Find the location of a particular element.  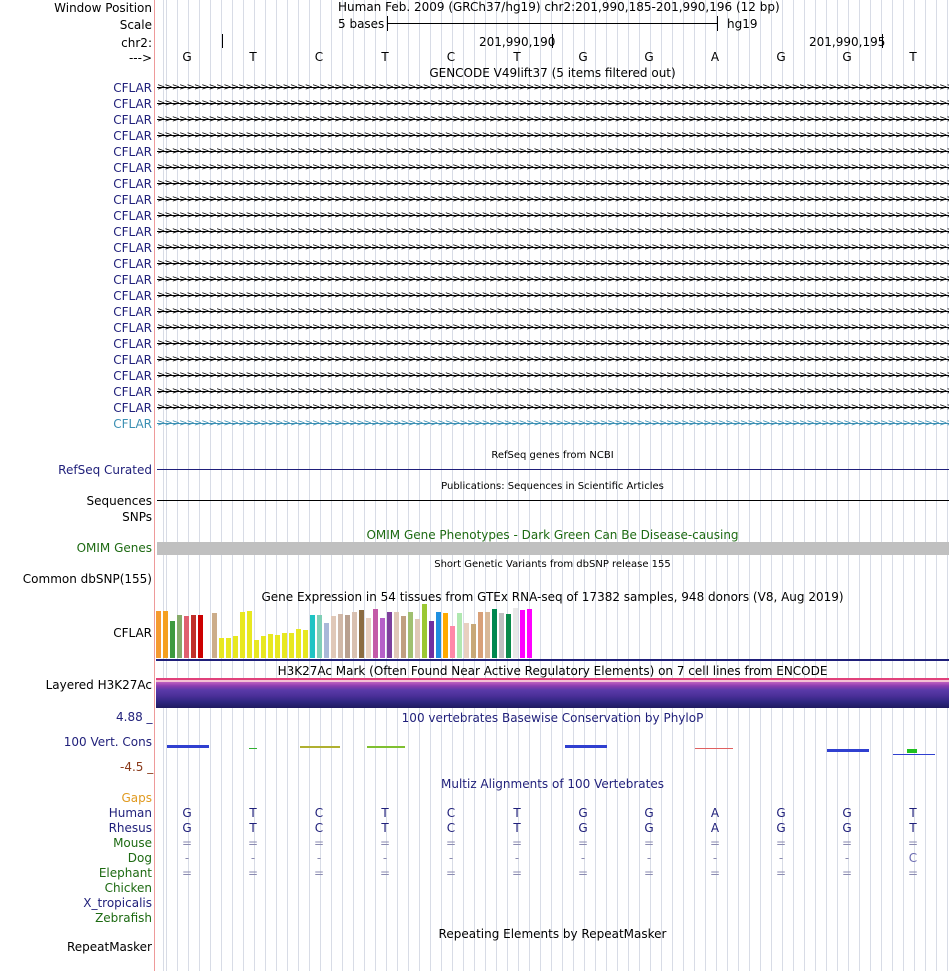

multiz-species-x_tropicalis: X_tropicalis is located at coordinates (117, 903).